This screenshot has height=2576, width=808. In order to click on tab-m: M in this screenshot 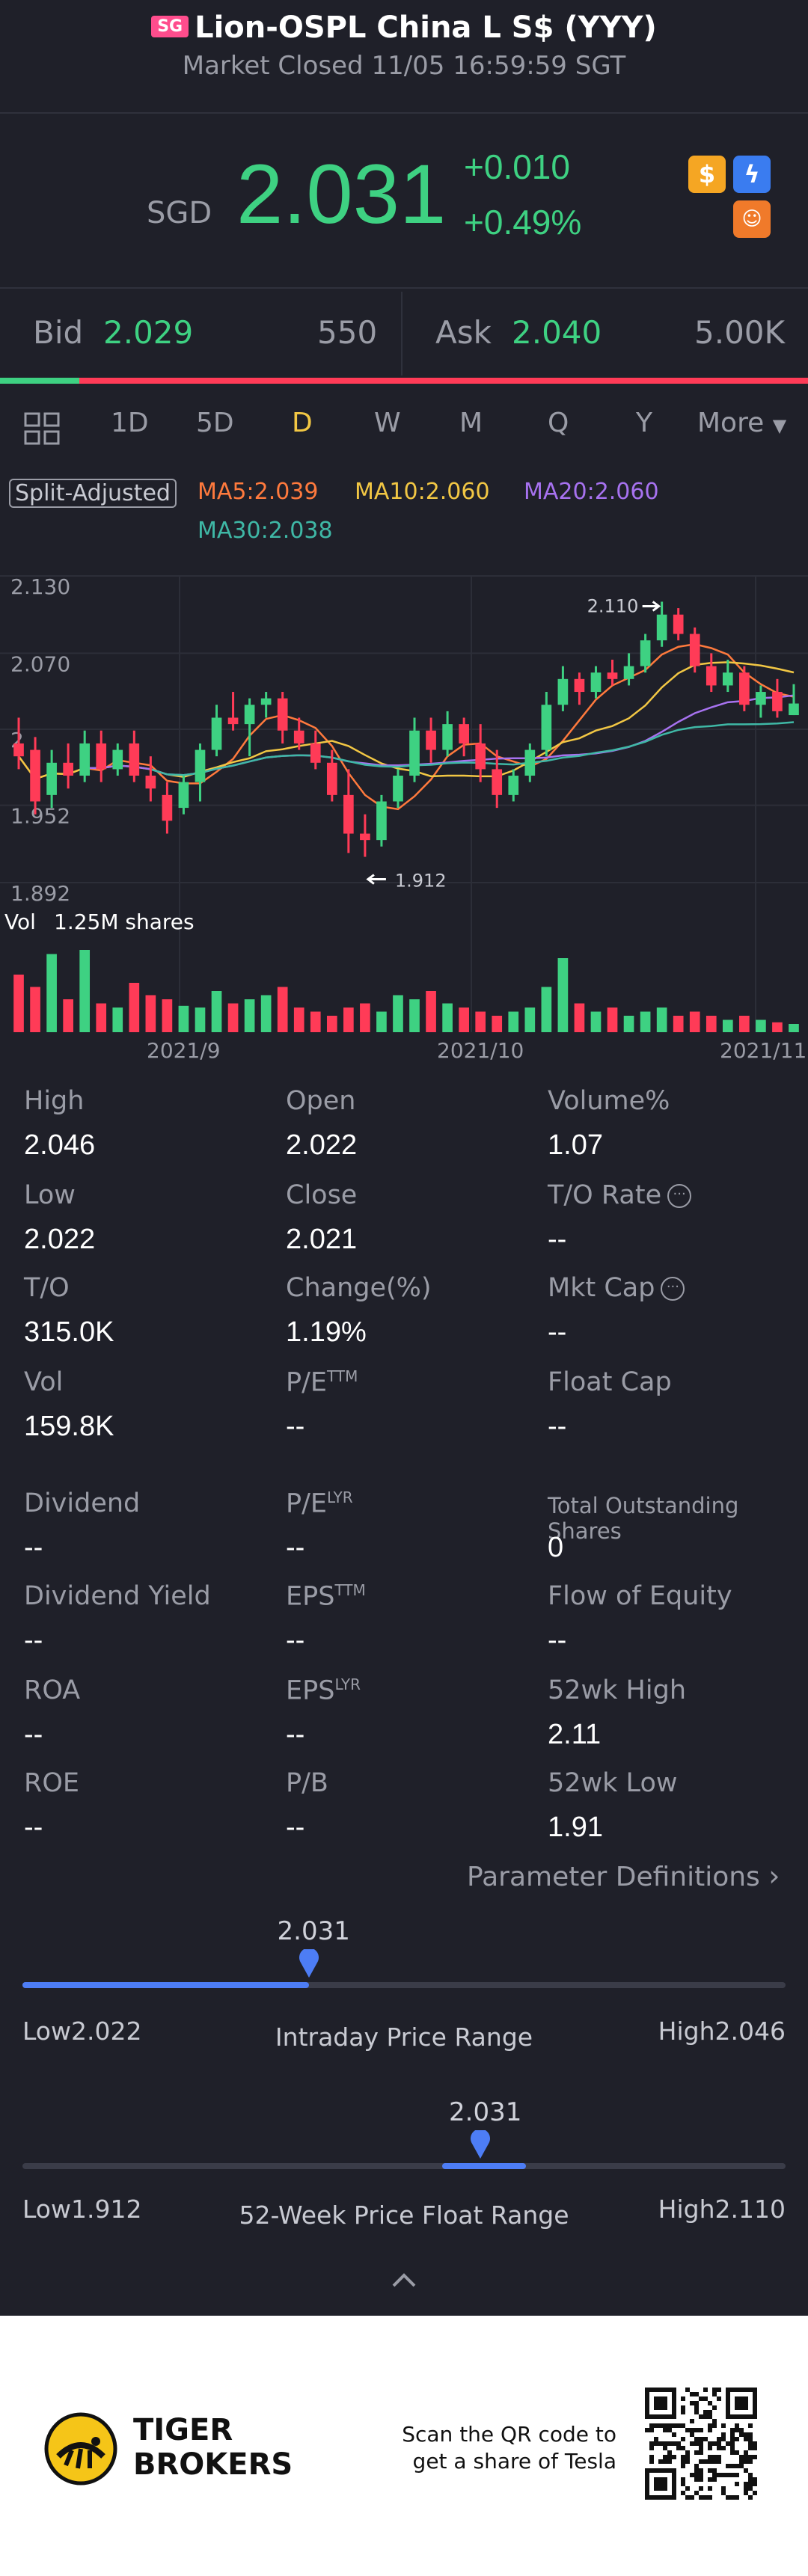, I will do `click(471, 423)`.